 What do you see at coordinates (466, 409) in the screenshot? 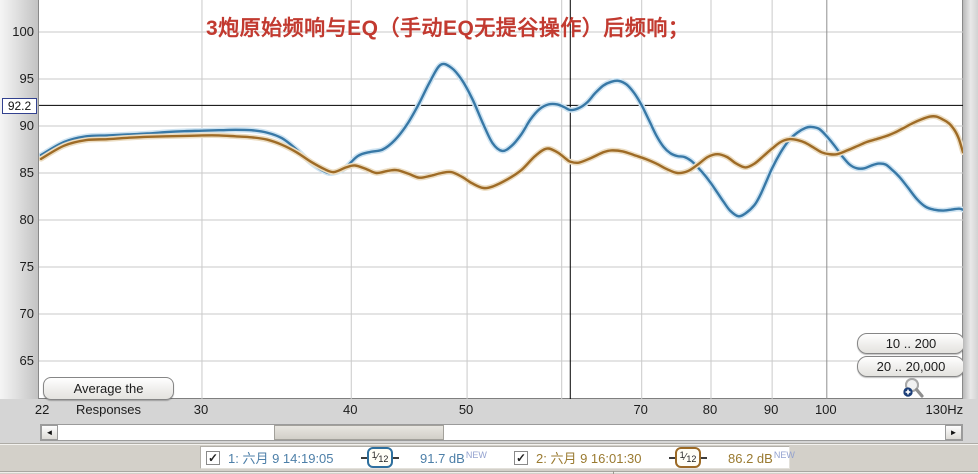
I see `x-tick-label: 50` at bounding box center [466, 409].